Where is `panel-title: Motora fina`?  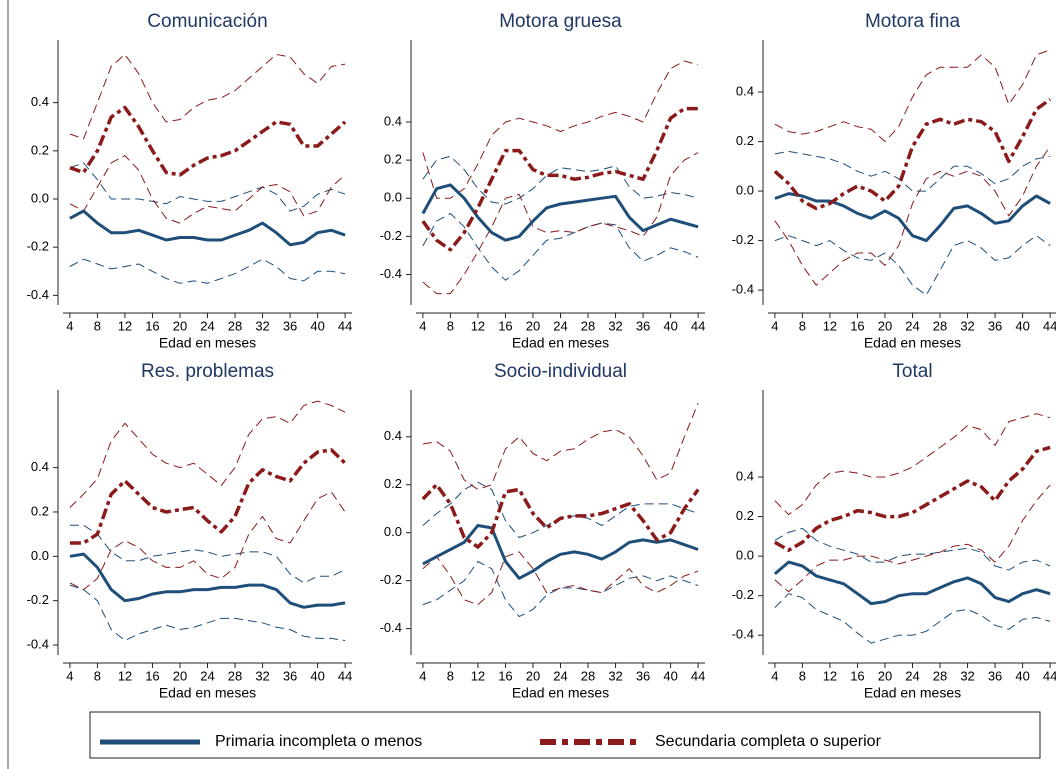
panel-title: Motora fina is located at coordinates (912, 21).